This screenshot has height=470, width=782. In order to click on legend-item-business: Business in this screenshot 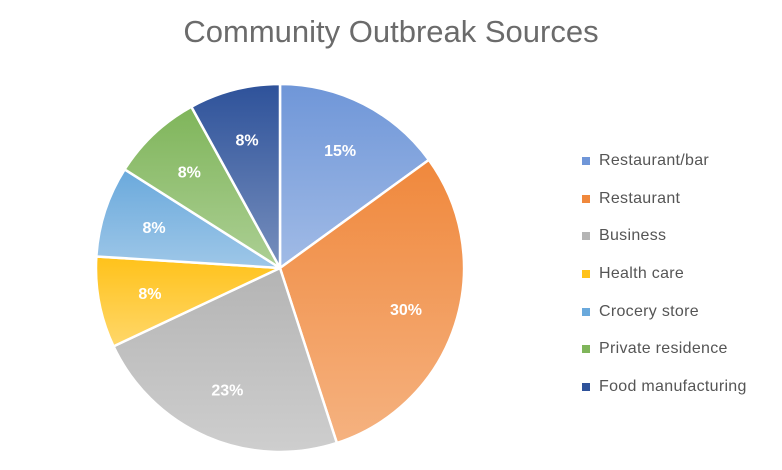, I will do `click(664, 236)`.